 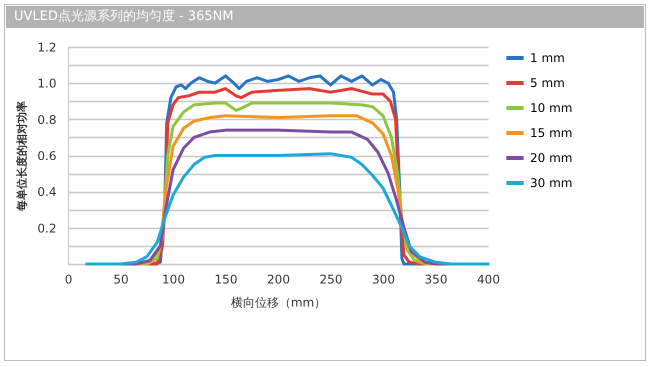 What do you see at coordinates (331, 279) in the screenshot?
I see `x-tick-label: 250` at bounding box center [331, 279].